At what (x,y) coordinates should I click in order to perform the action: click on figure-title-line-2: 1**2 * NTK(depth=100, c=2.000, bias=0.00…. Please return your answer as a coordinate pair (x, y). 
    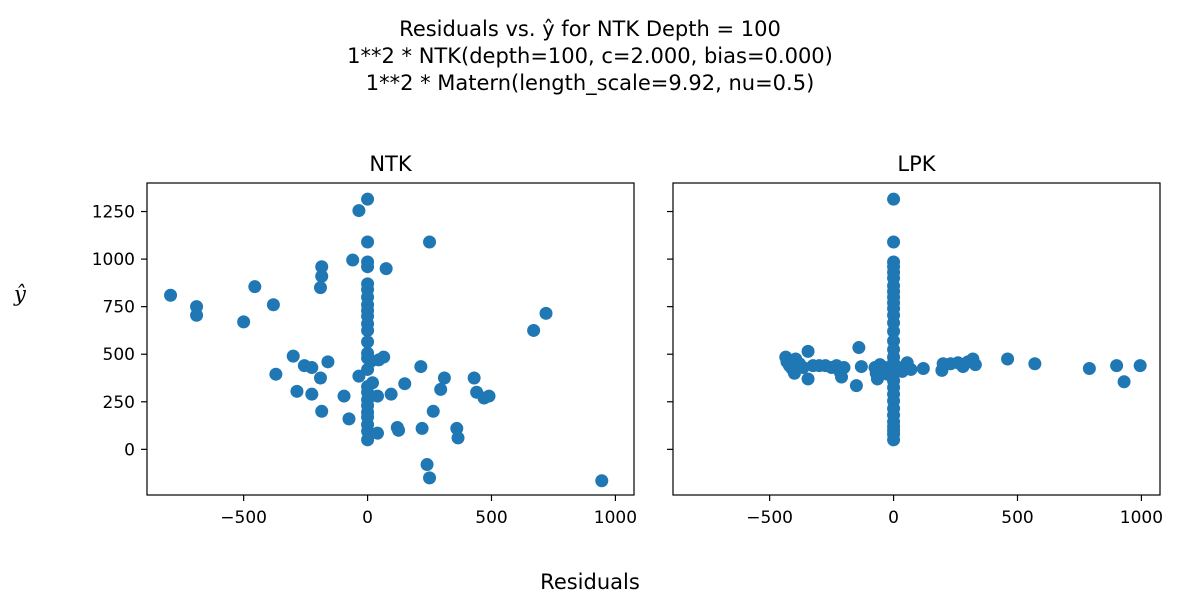
    Looking at the image, I should click on (590, 56).